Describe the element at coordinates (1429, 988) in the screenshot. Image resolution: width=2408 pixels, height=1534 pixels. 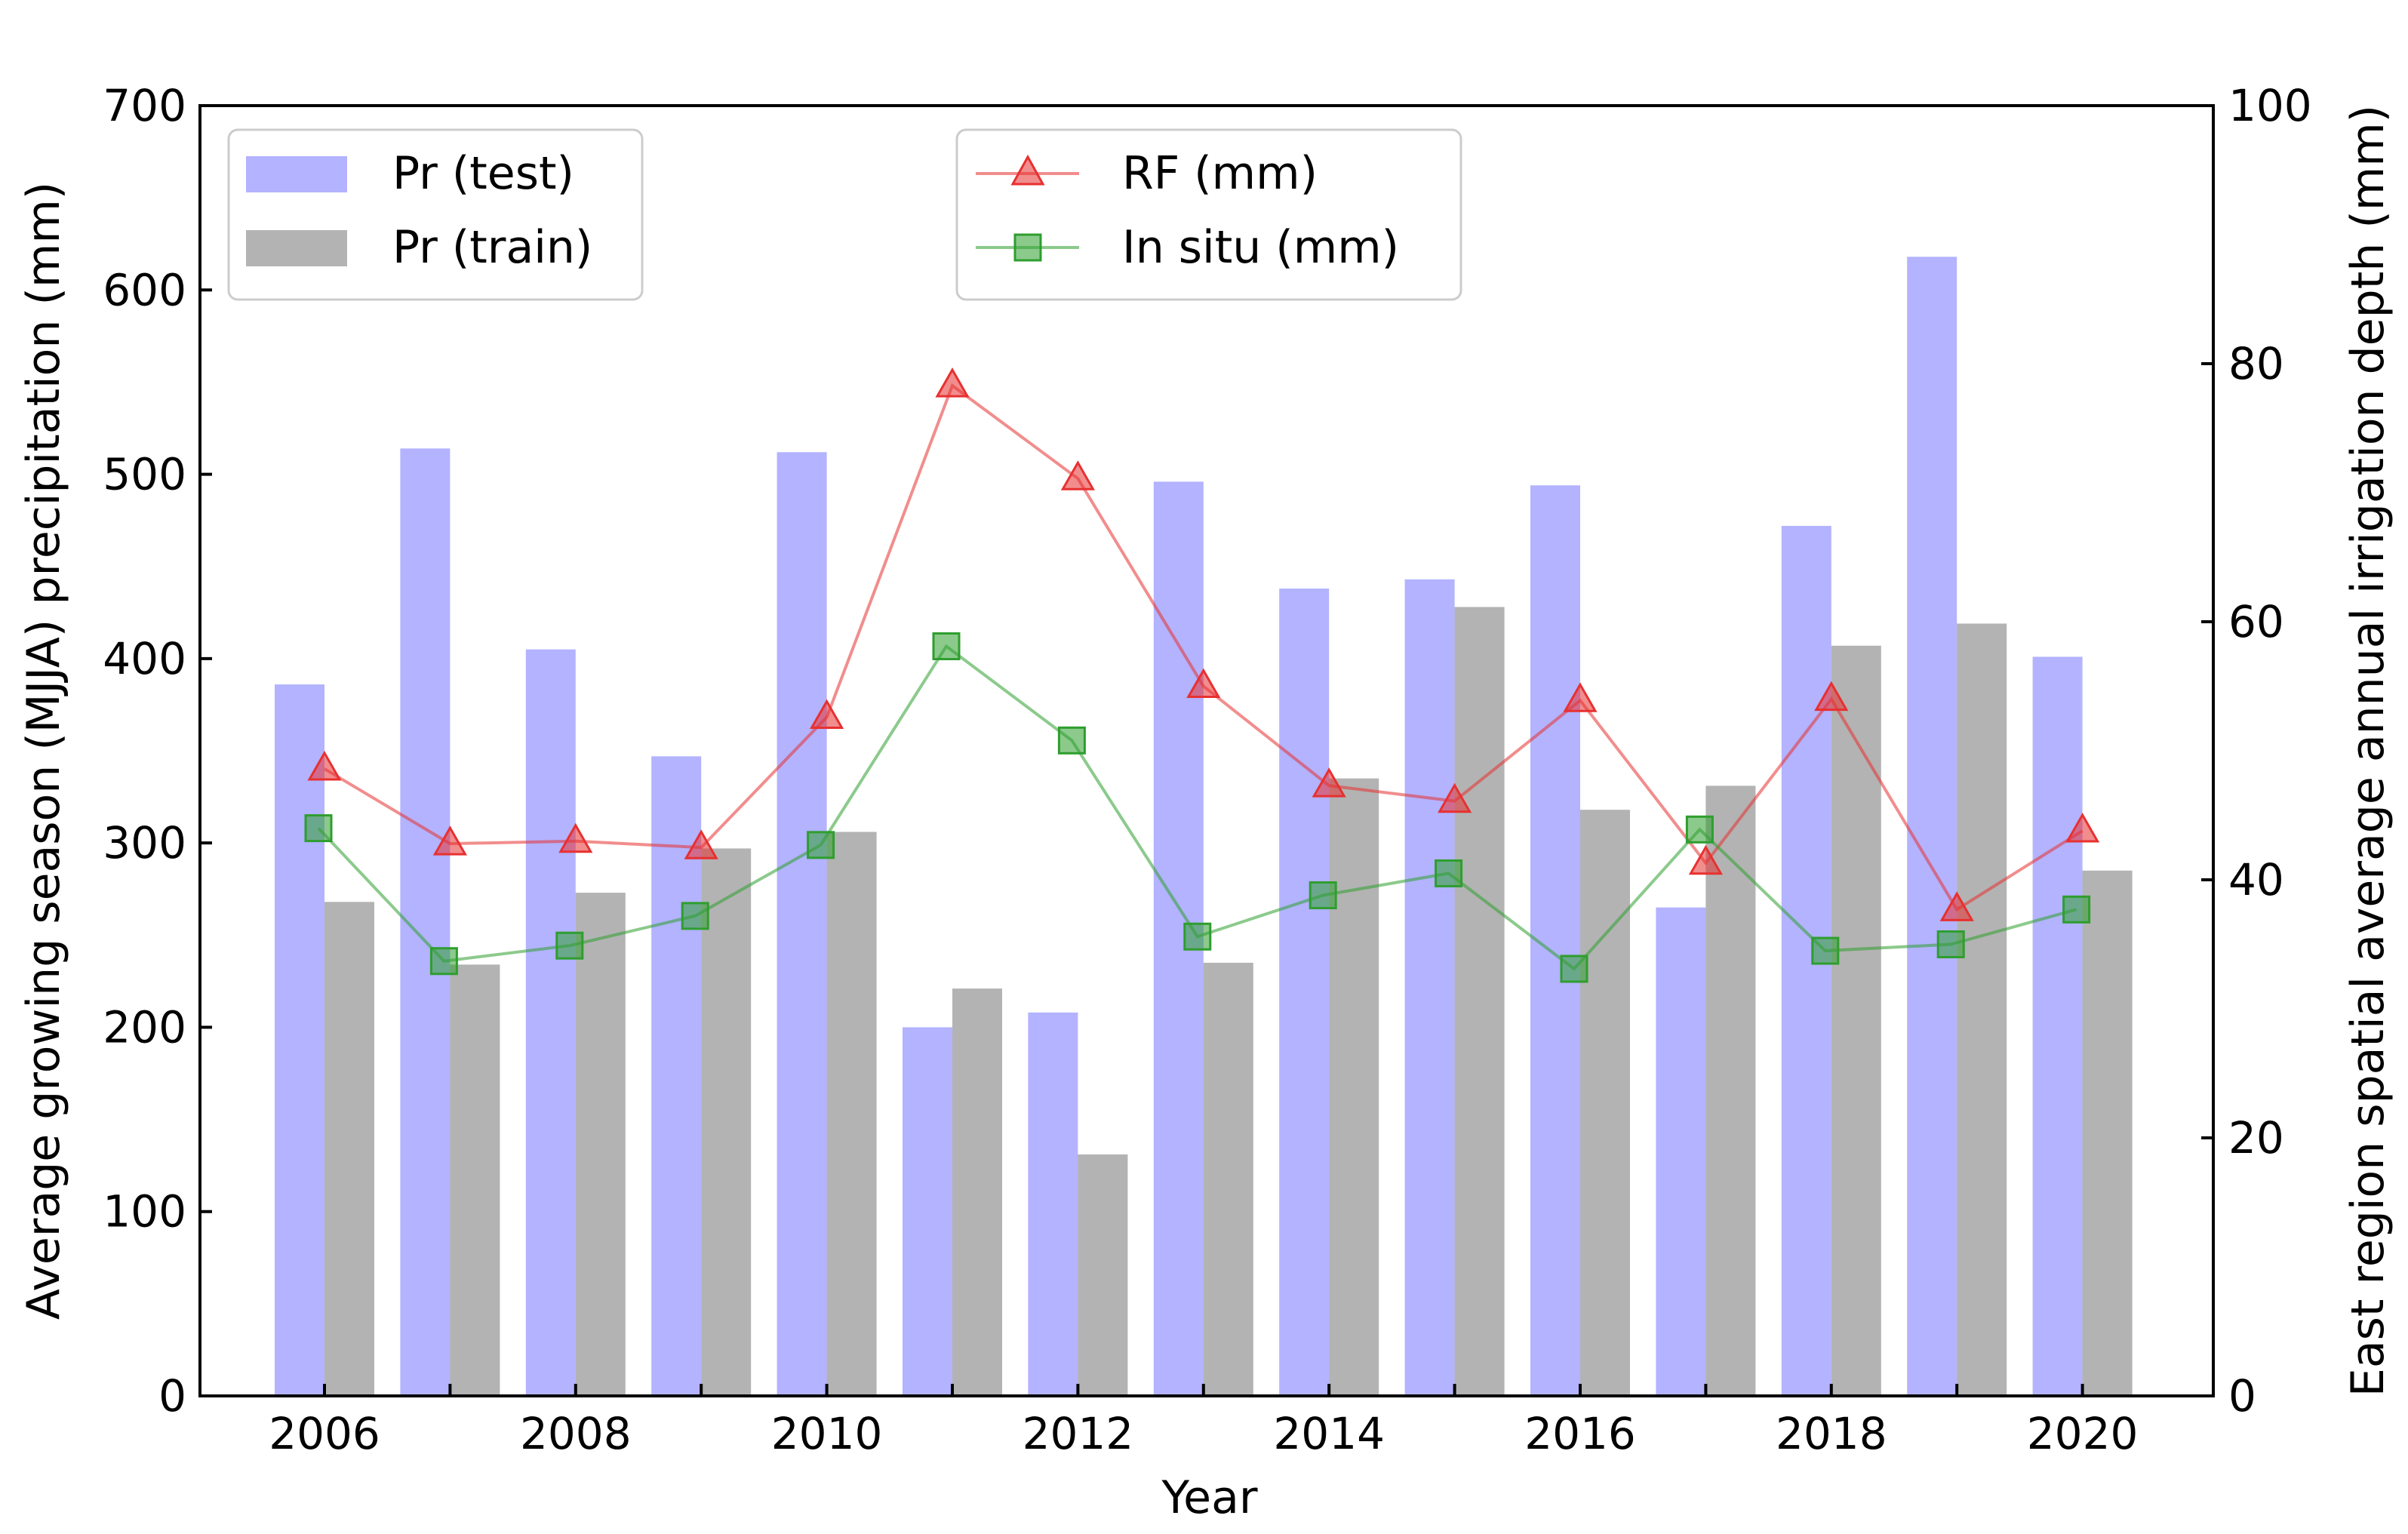
I see `bar-pr-test-2015` at that location.